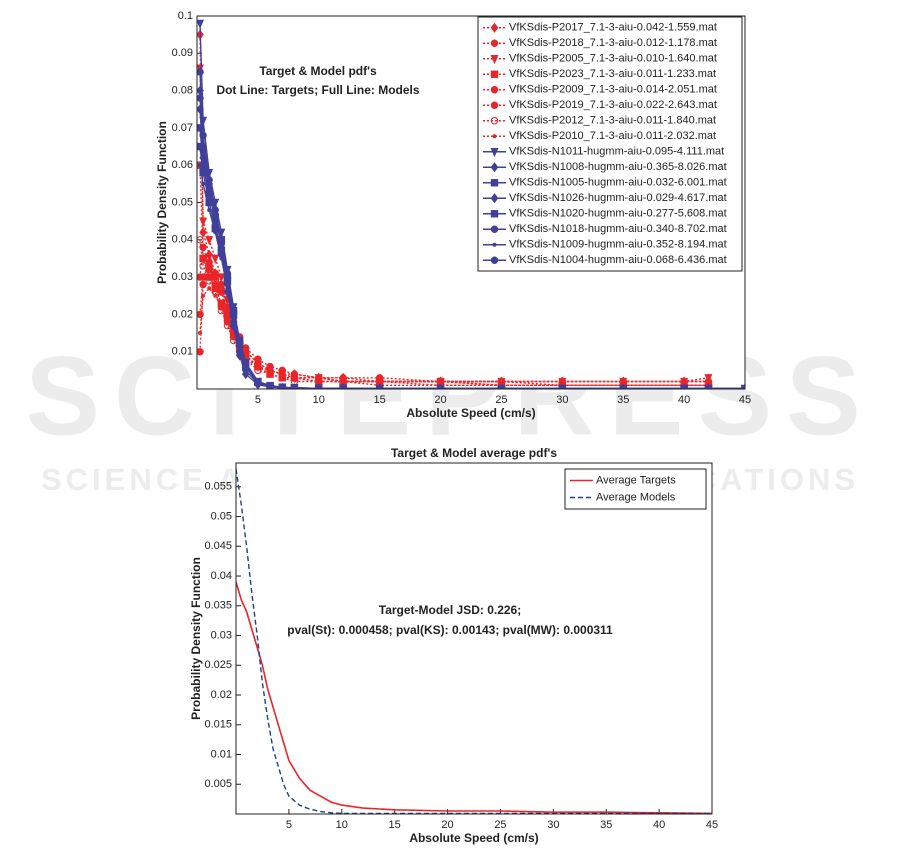  Describe the element at coordinates (613, 105) in the screenshot. I see `legend-label: VfKSdis-P2019_7.1-3-aiu-0.022-2.643.mat` at that location.